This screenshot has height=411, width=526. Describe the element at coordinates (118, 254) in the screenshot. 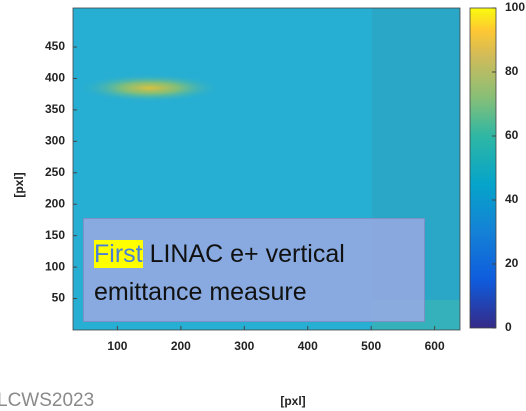

I see `highlight: First` at that location.